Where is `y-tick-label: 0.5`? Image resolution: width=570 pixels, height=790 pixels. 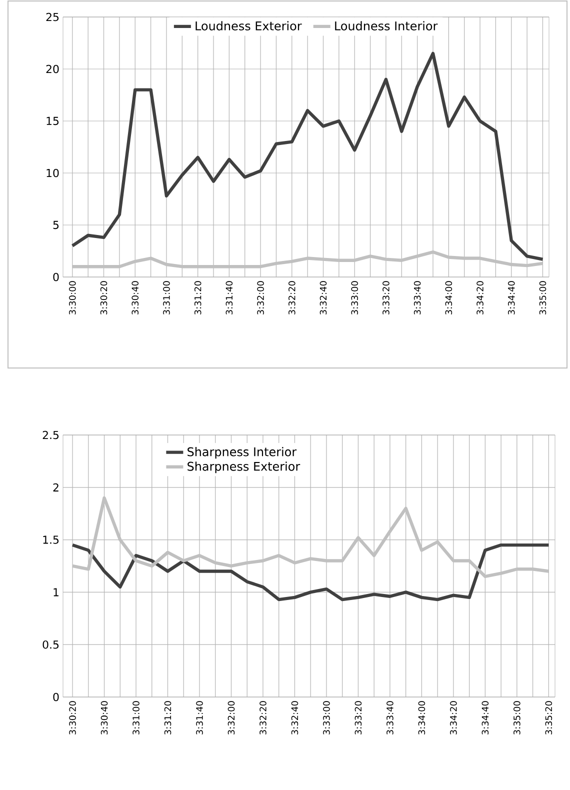 y-tick-label: 0.5 is located at coordinates (50, 644).